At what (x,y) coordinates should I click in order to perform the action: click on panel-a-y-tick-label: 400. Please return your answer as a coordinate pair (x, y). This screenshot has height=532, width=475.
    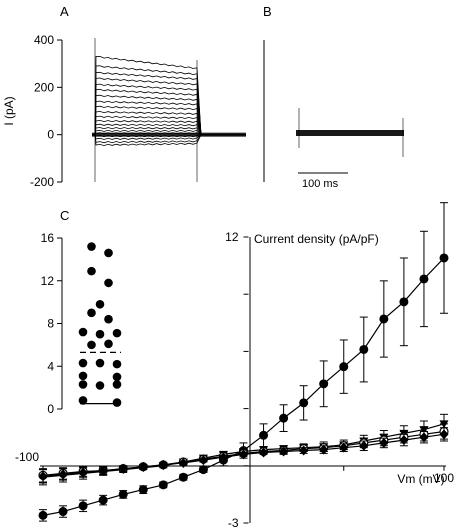
    Looking at the image, I should click on (44, 40).